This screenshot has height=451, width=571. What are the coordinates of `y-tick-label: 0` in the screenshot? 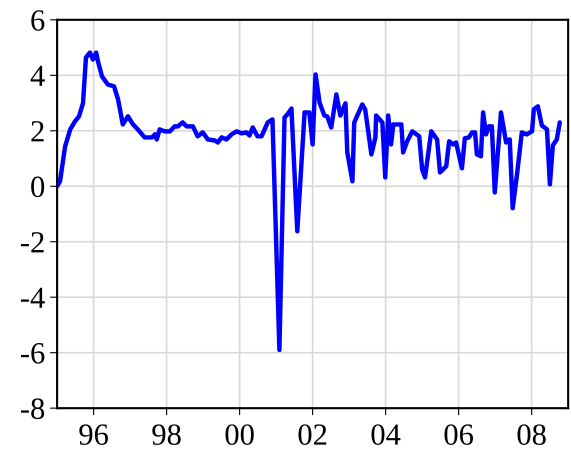 It's located at (37, 187).